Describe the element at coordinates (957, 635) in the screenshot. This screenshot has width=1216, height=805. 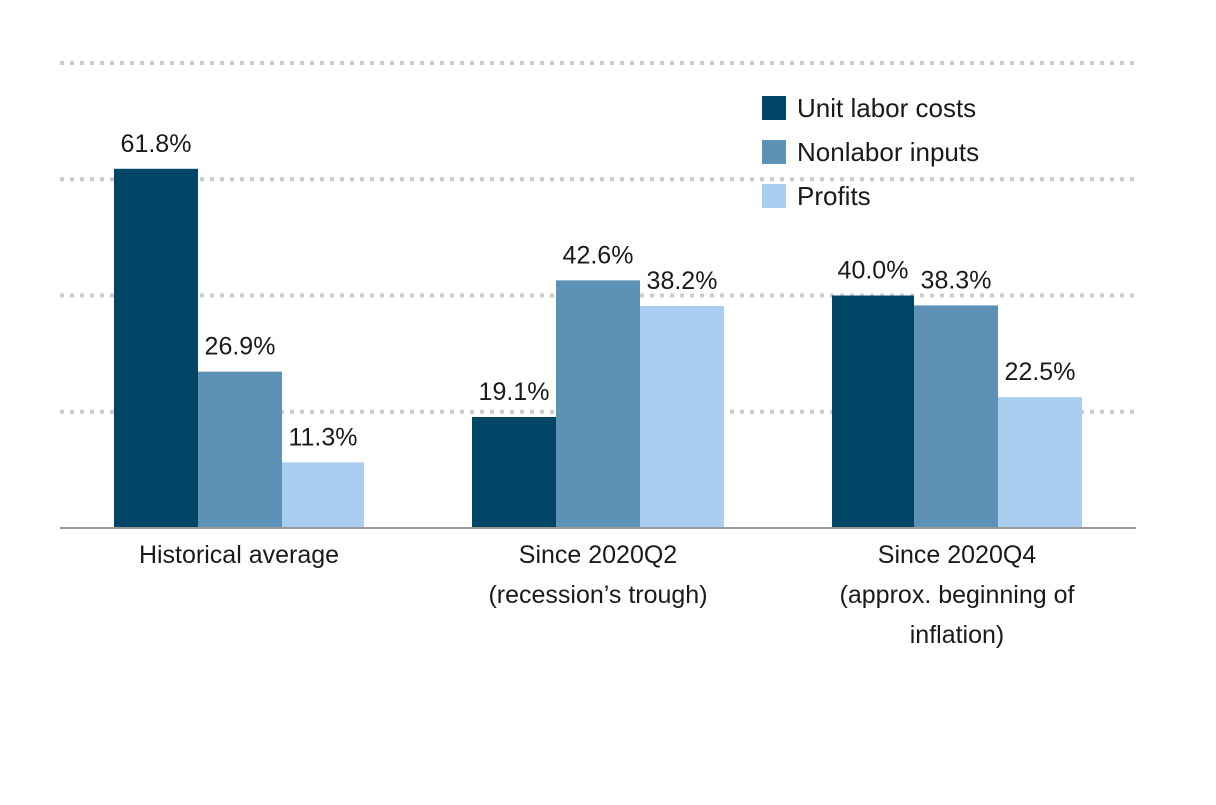
I see `category-label: inflation)` at that location.